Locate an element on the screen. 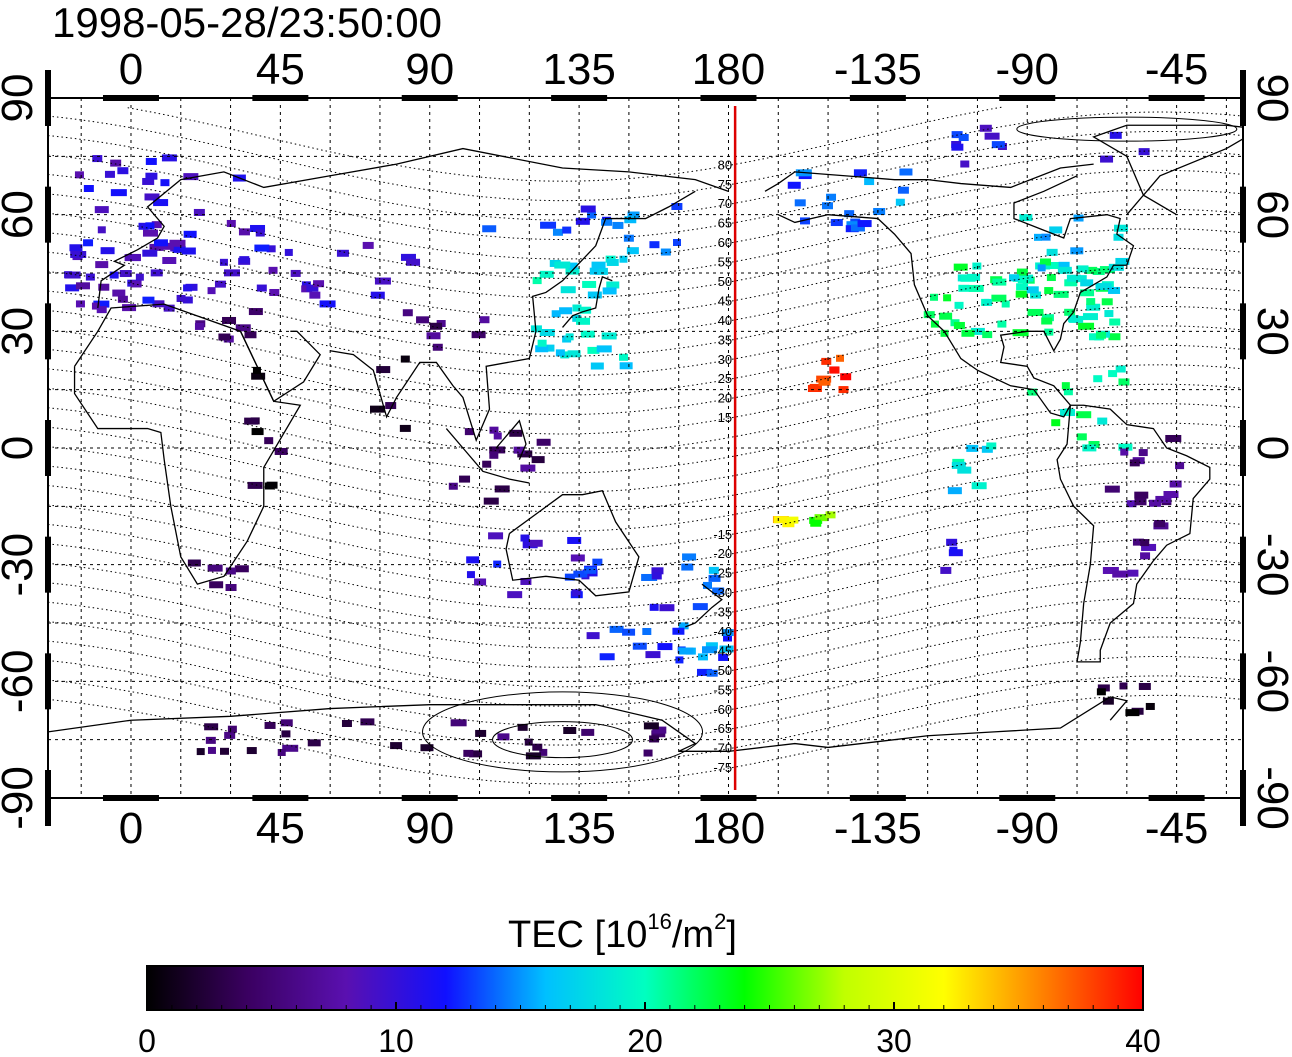  colorbar-ticks: 0 10 20 30 40 is located at coordinates (649, 1029).